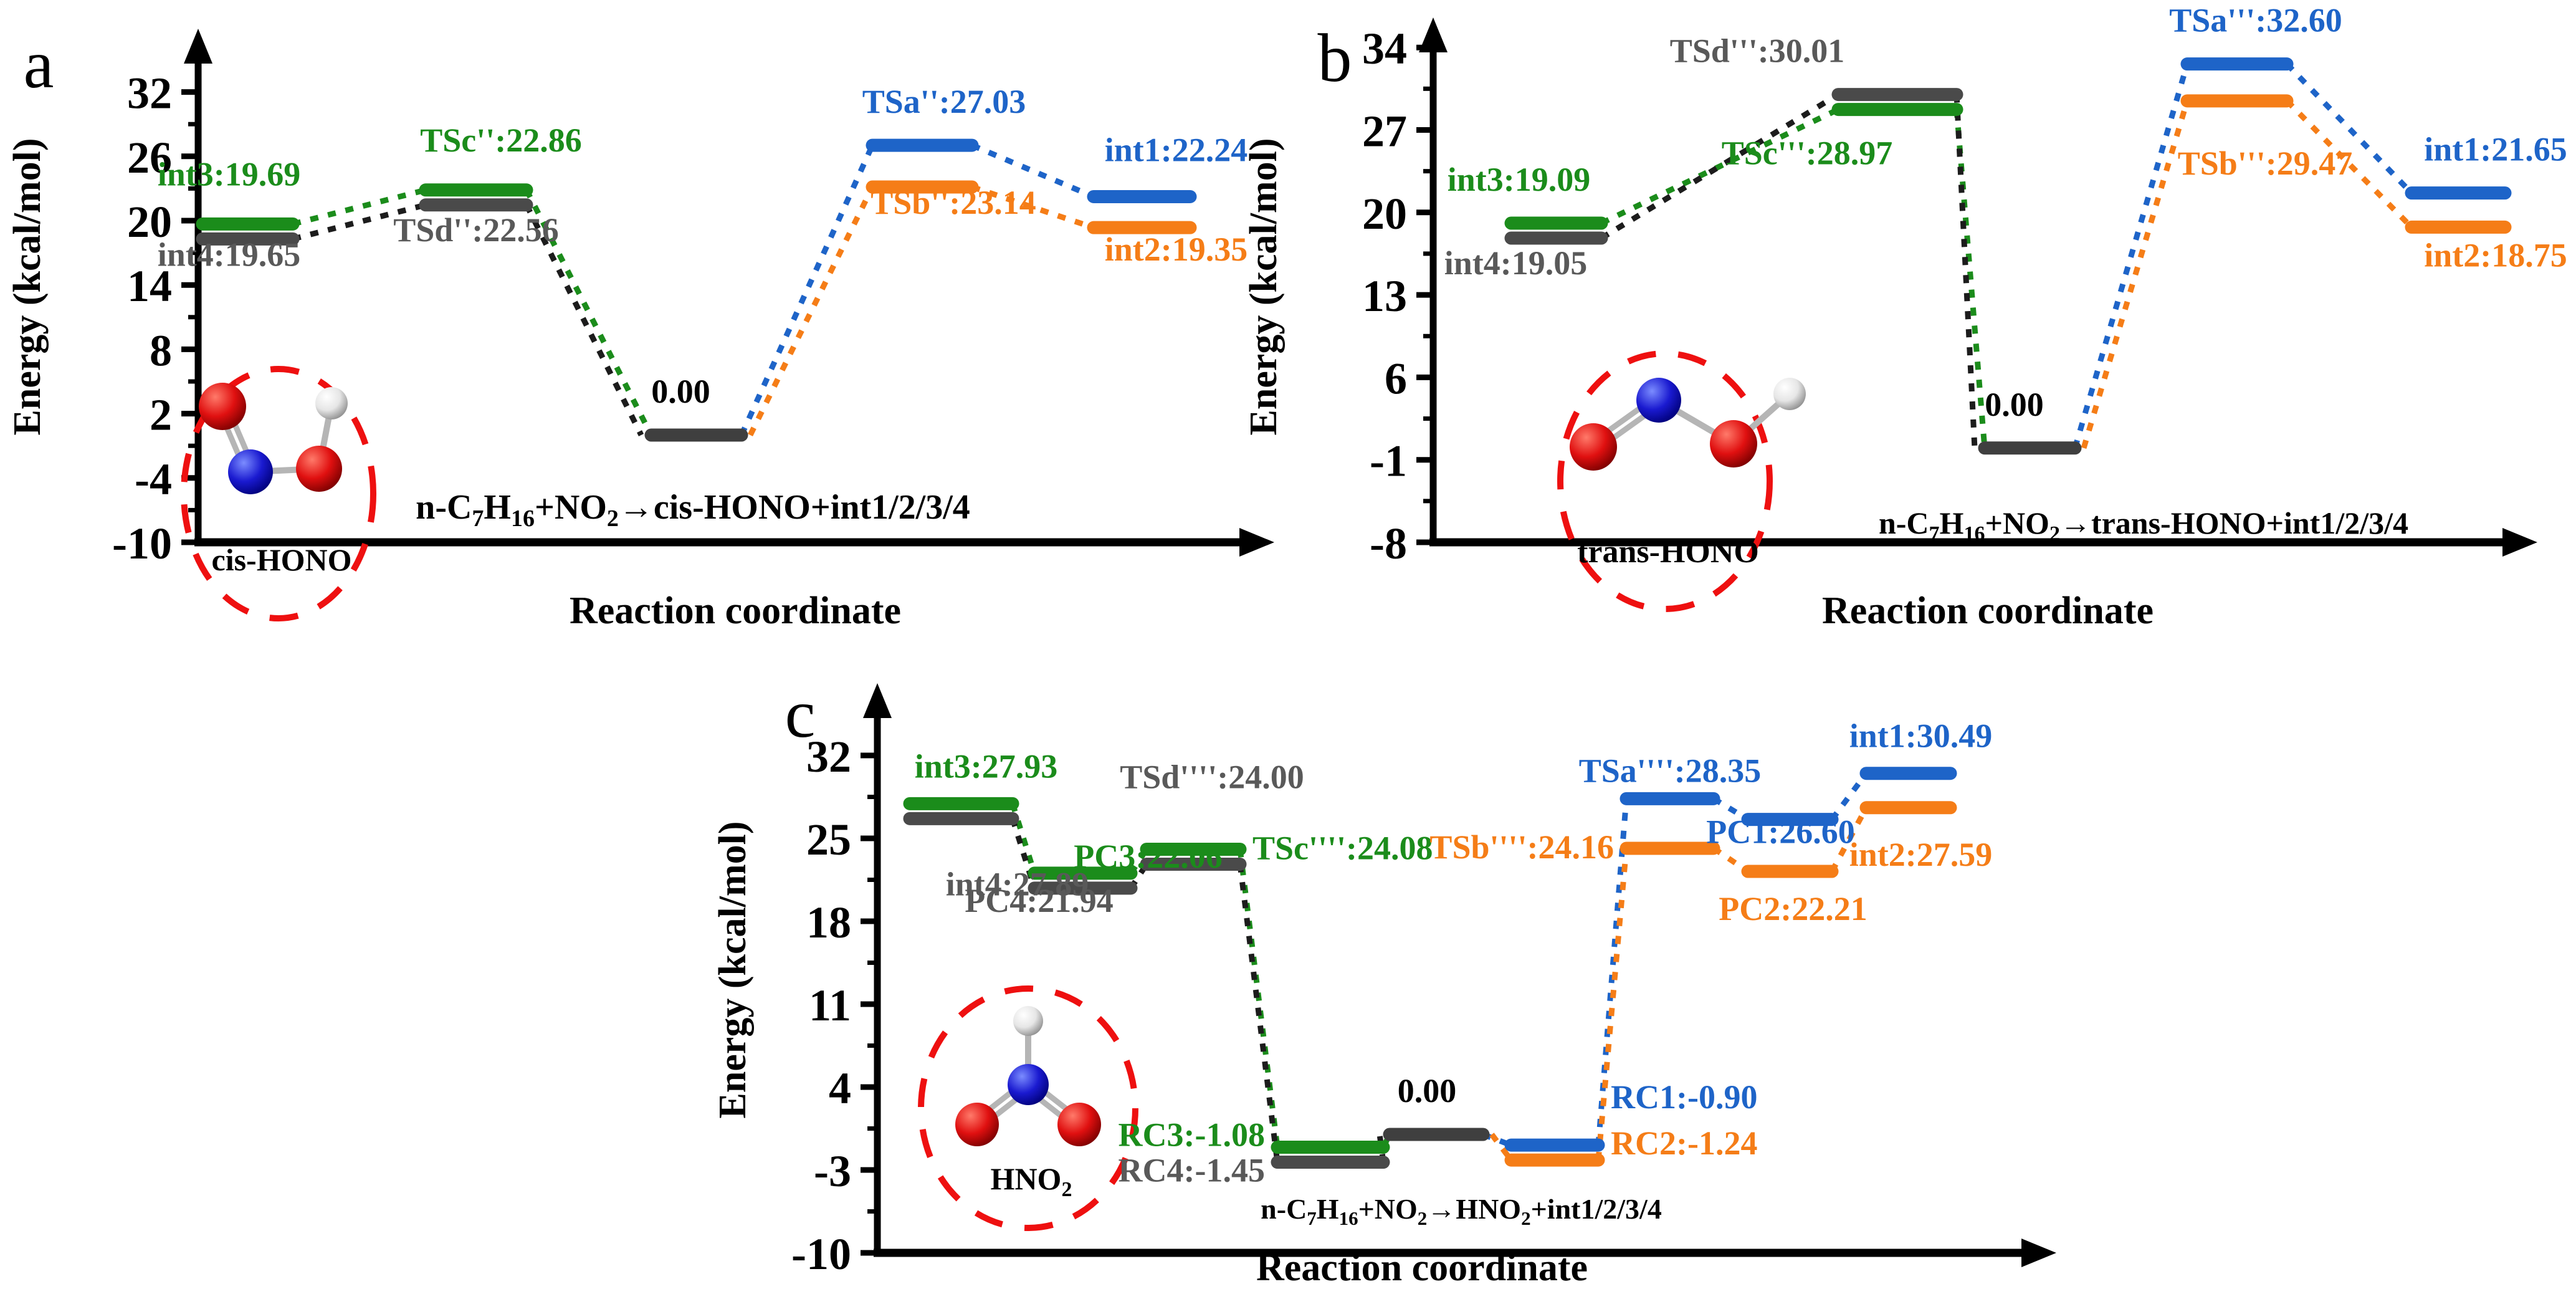 The height and width of the screenshot is (1294, 2576). I want to click on level-label-TSc2: TSc'':22.86, so click(501, 140).